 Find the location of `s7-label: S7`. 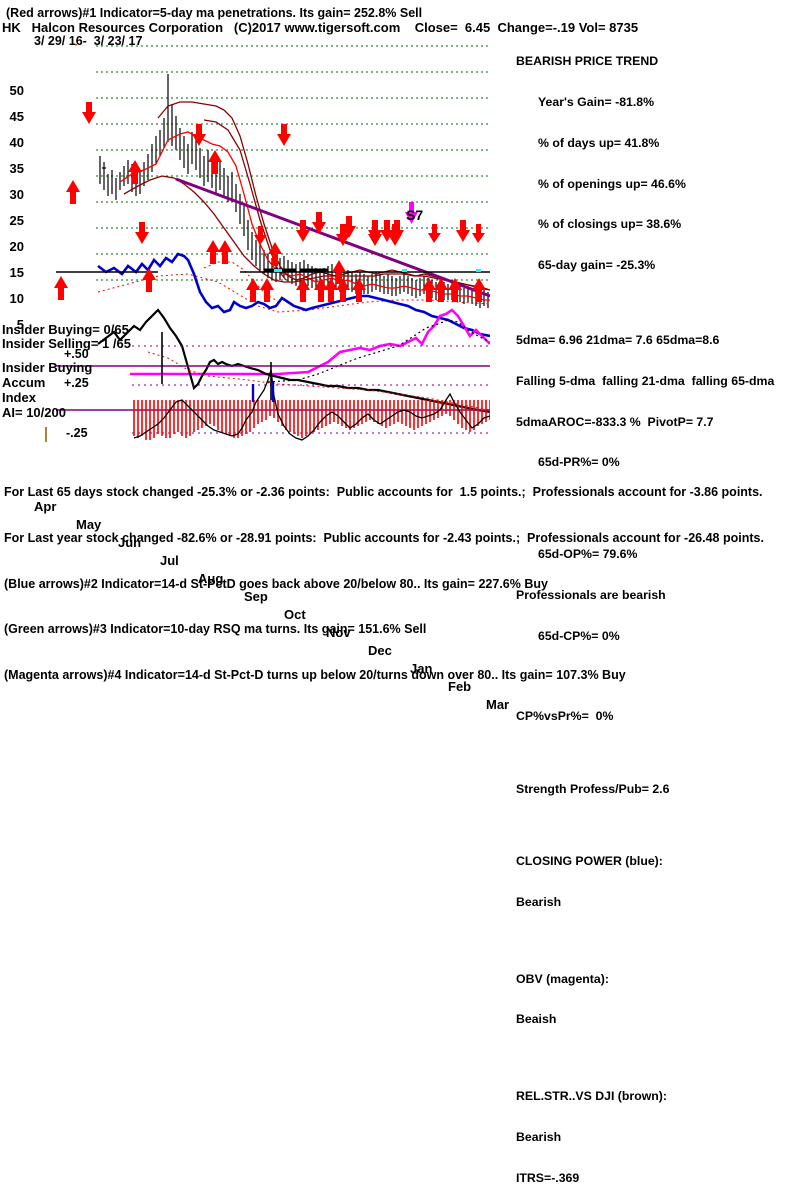

s7-label: S7 is located at coordinates (415, 215).